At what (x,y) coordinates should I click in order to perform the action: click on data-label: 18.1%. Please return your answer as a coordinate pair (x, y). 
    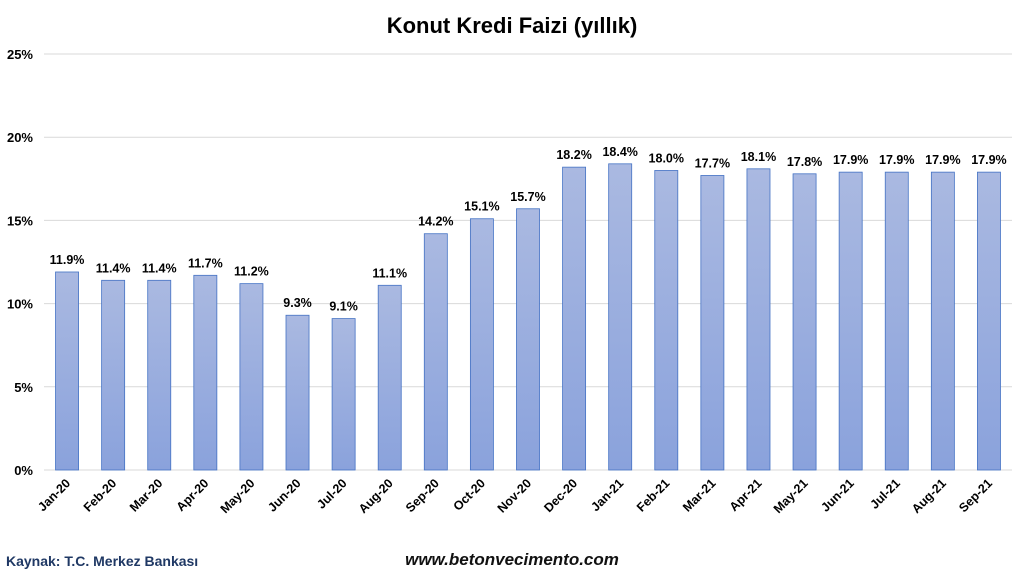
    Looking at the image, I should click on (758, 157).